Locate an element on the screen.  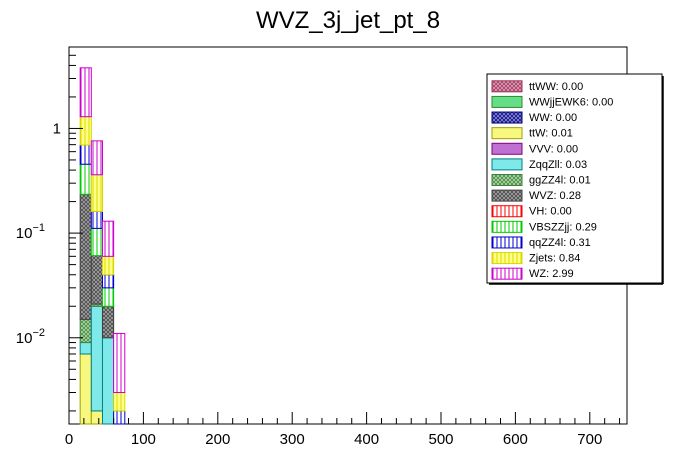
x-tick-label: 400 is located at coordinates (366, 439).